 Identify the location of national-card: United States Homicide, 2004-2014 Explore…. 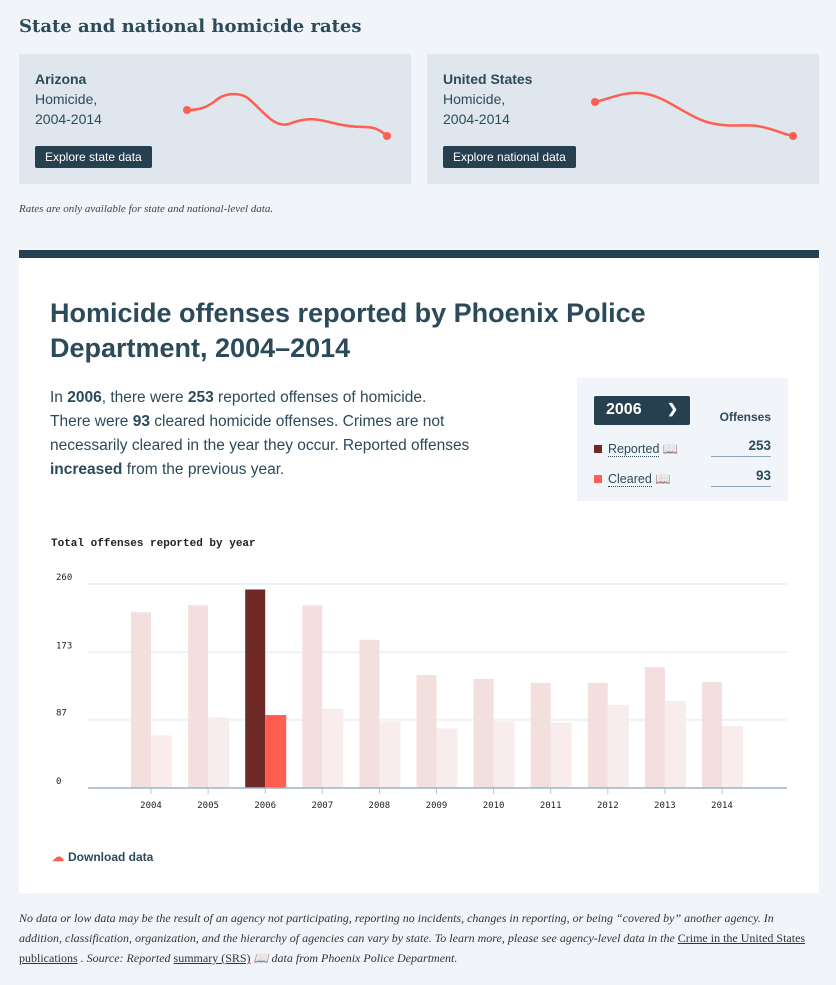
(623, 119).